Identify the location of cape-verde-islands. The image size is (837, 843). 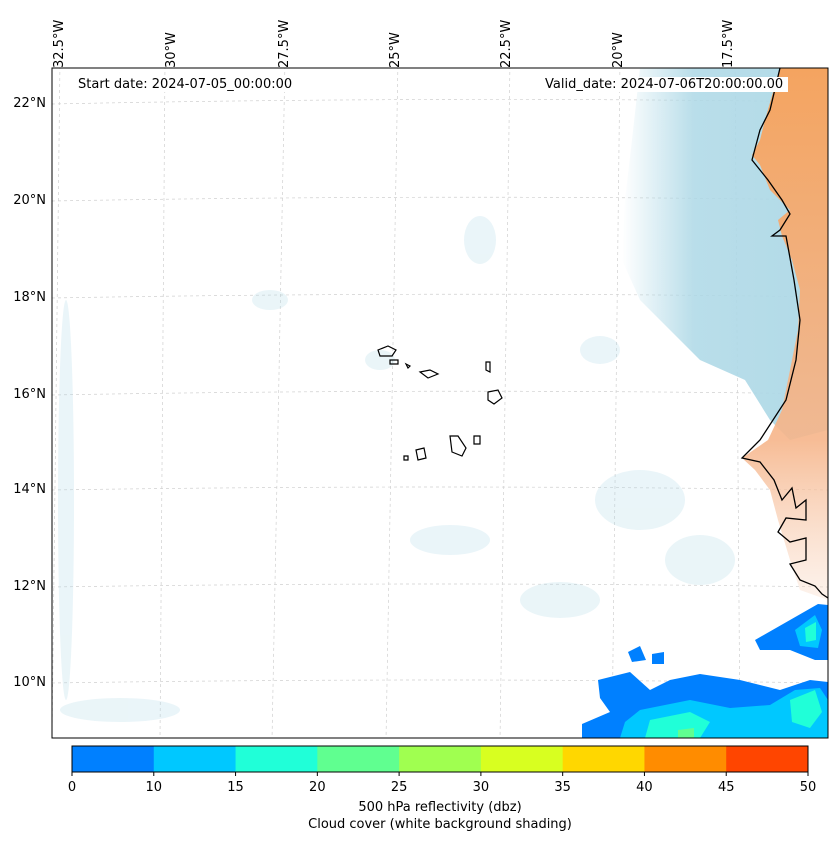
(440, 403).